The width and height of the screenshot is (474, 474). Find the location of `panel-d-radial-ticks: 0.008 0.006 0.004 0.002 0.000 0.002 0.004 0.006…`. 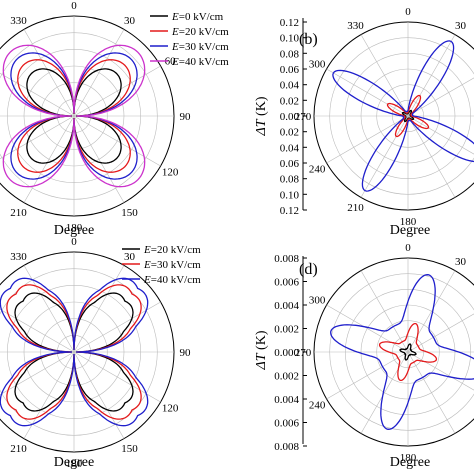

panel-d-radial-ticks: 0.008 0.006 0.004 0.002 0.000 0.002 0.004 0.006… is located at coordinates (290, 353).